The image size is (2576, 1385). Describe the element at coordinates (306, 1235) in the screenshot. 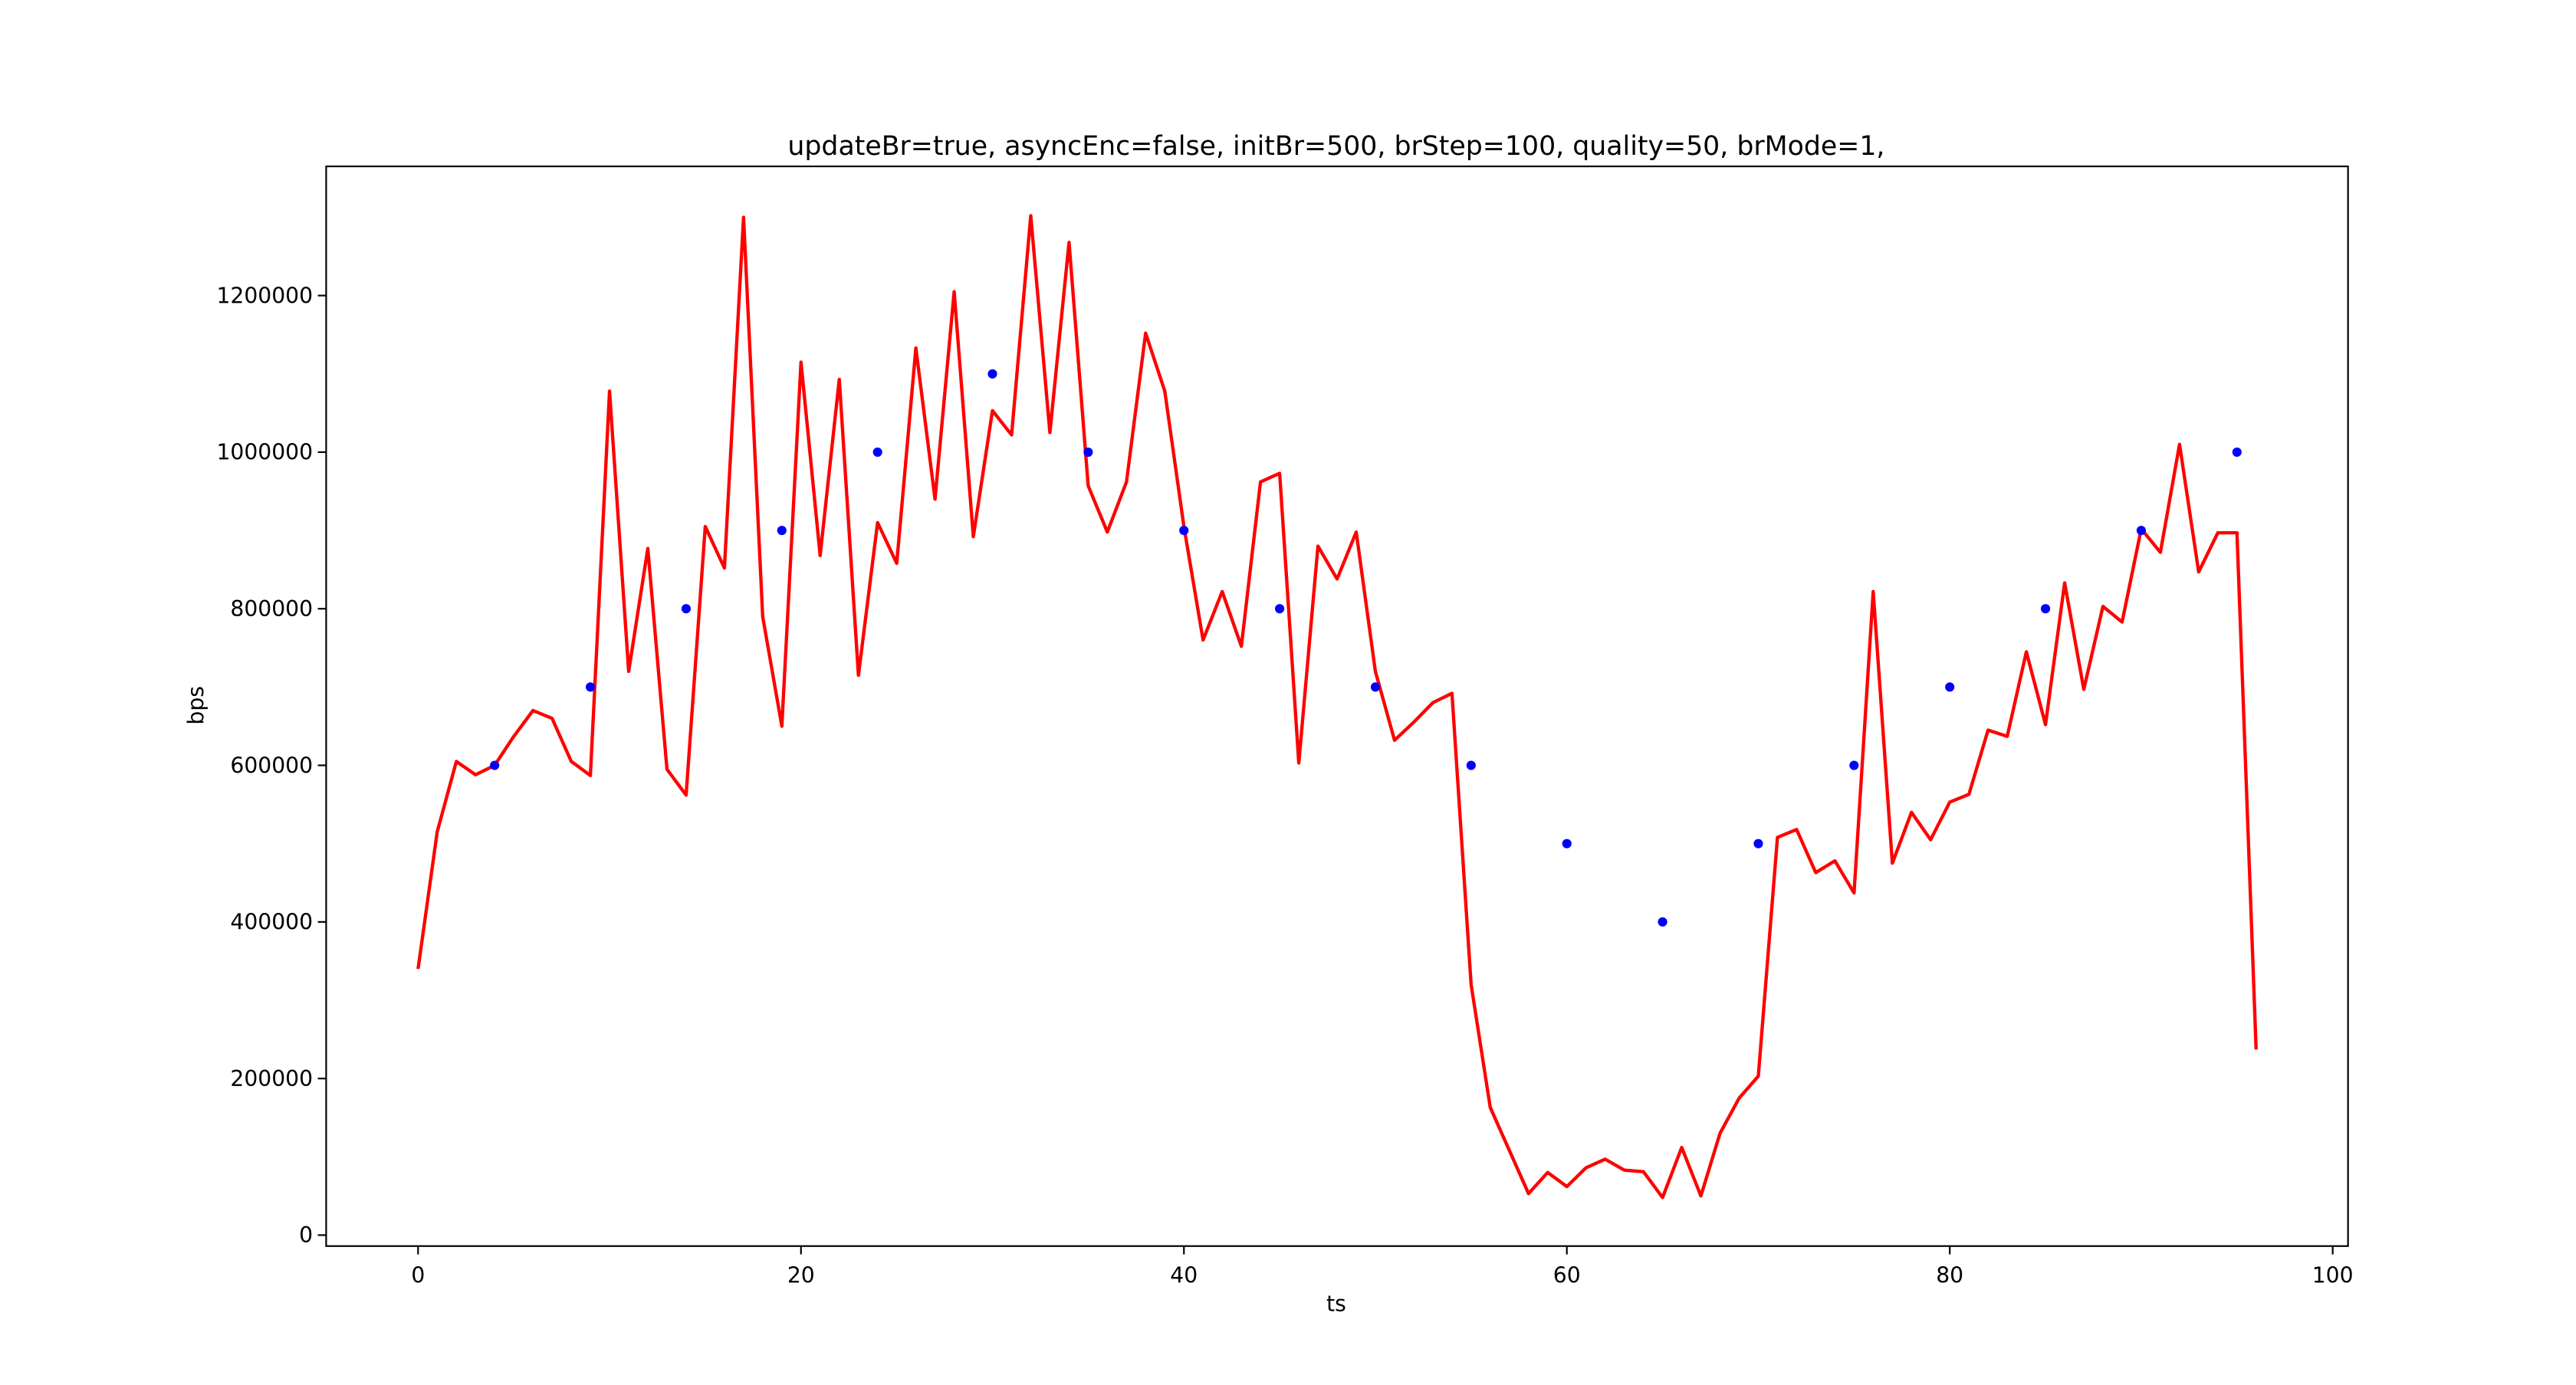

I see `y-tick-label: 0` at that location.